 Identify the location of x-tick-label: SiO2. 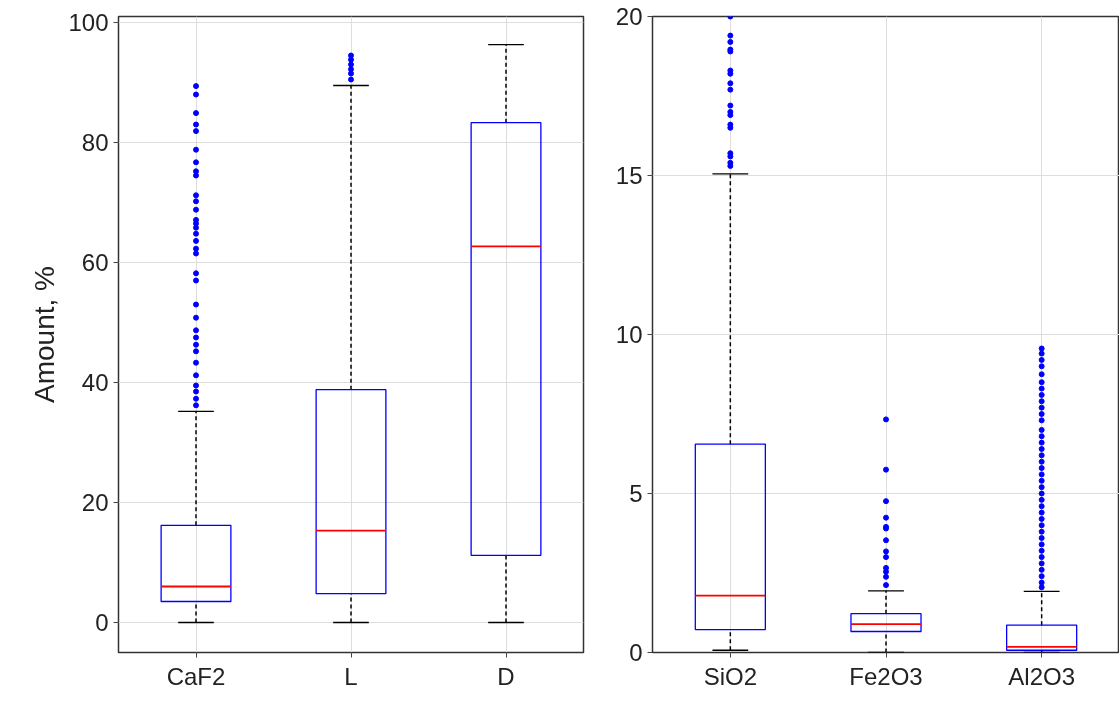
(730, 676).